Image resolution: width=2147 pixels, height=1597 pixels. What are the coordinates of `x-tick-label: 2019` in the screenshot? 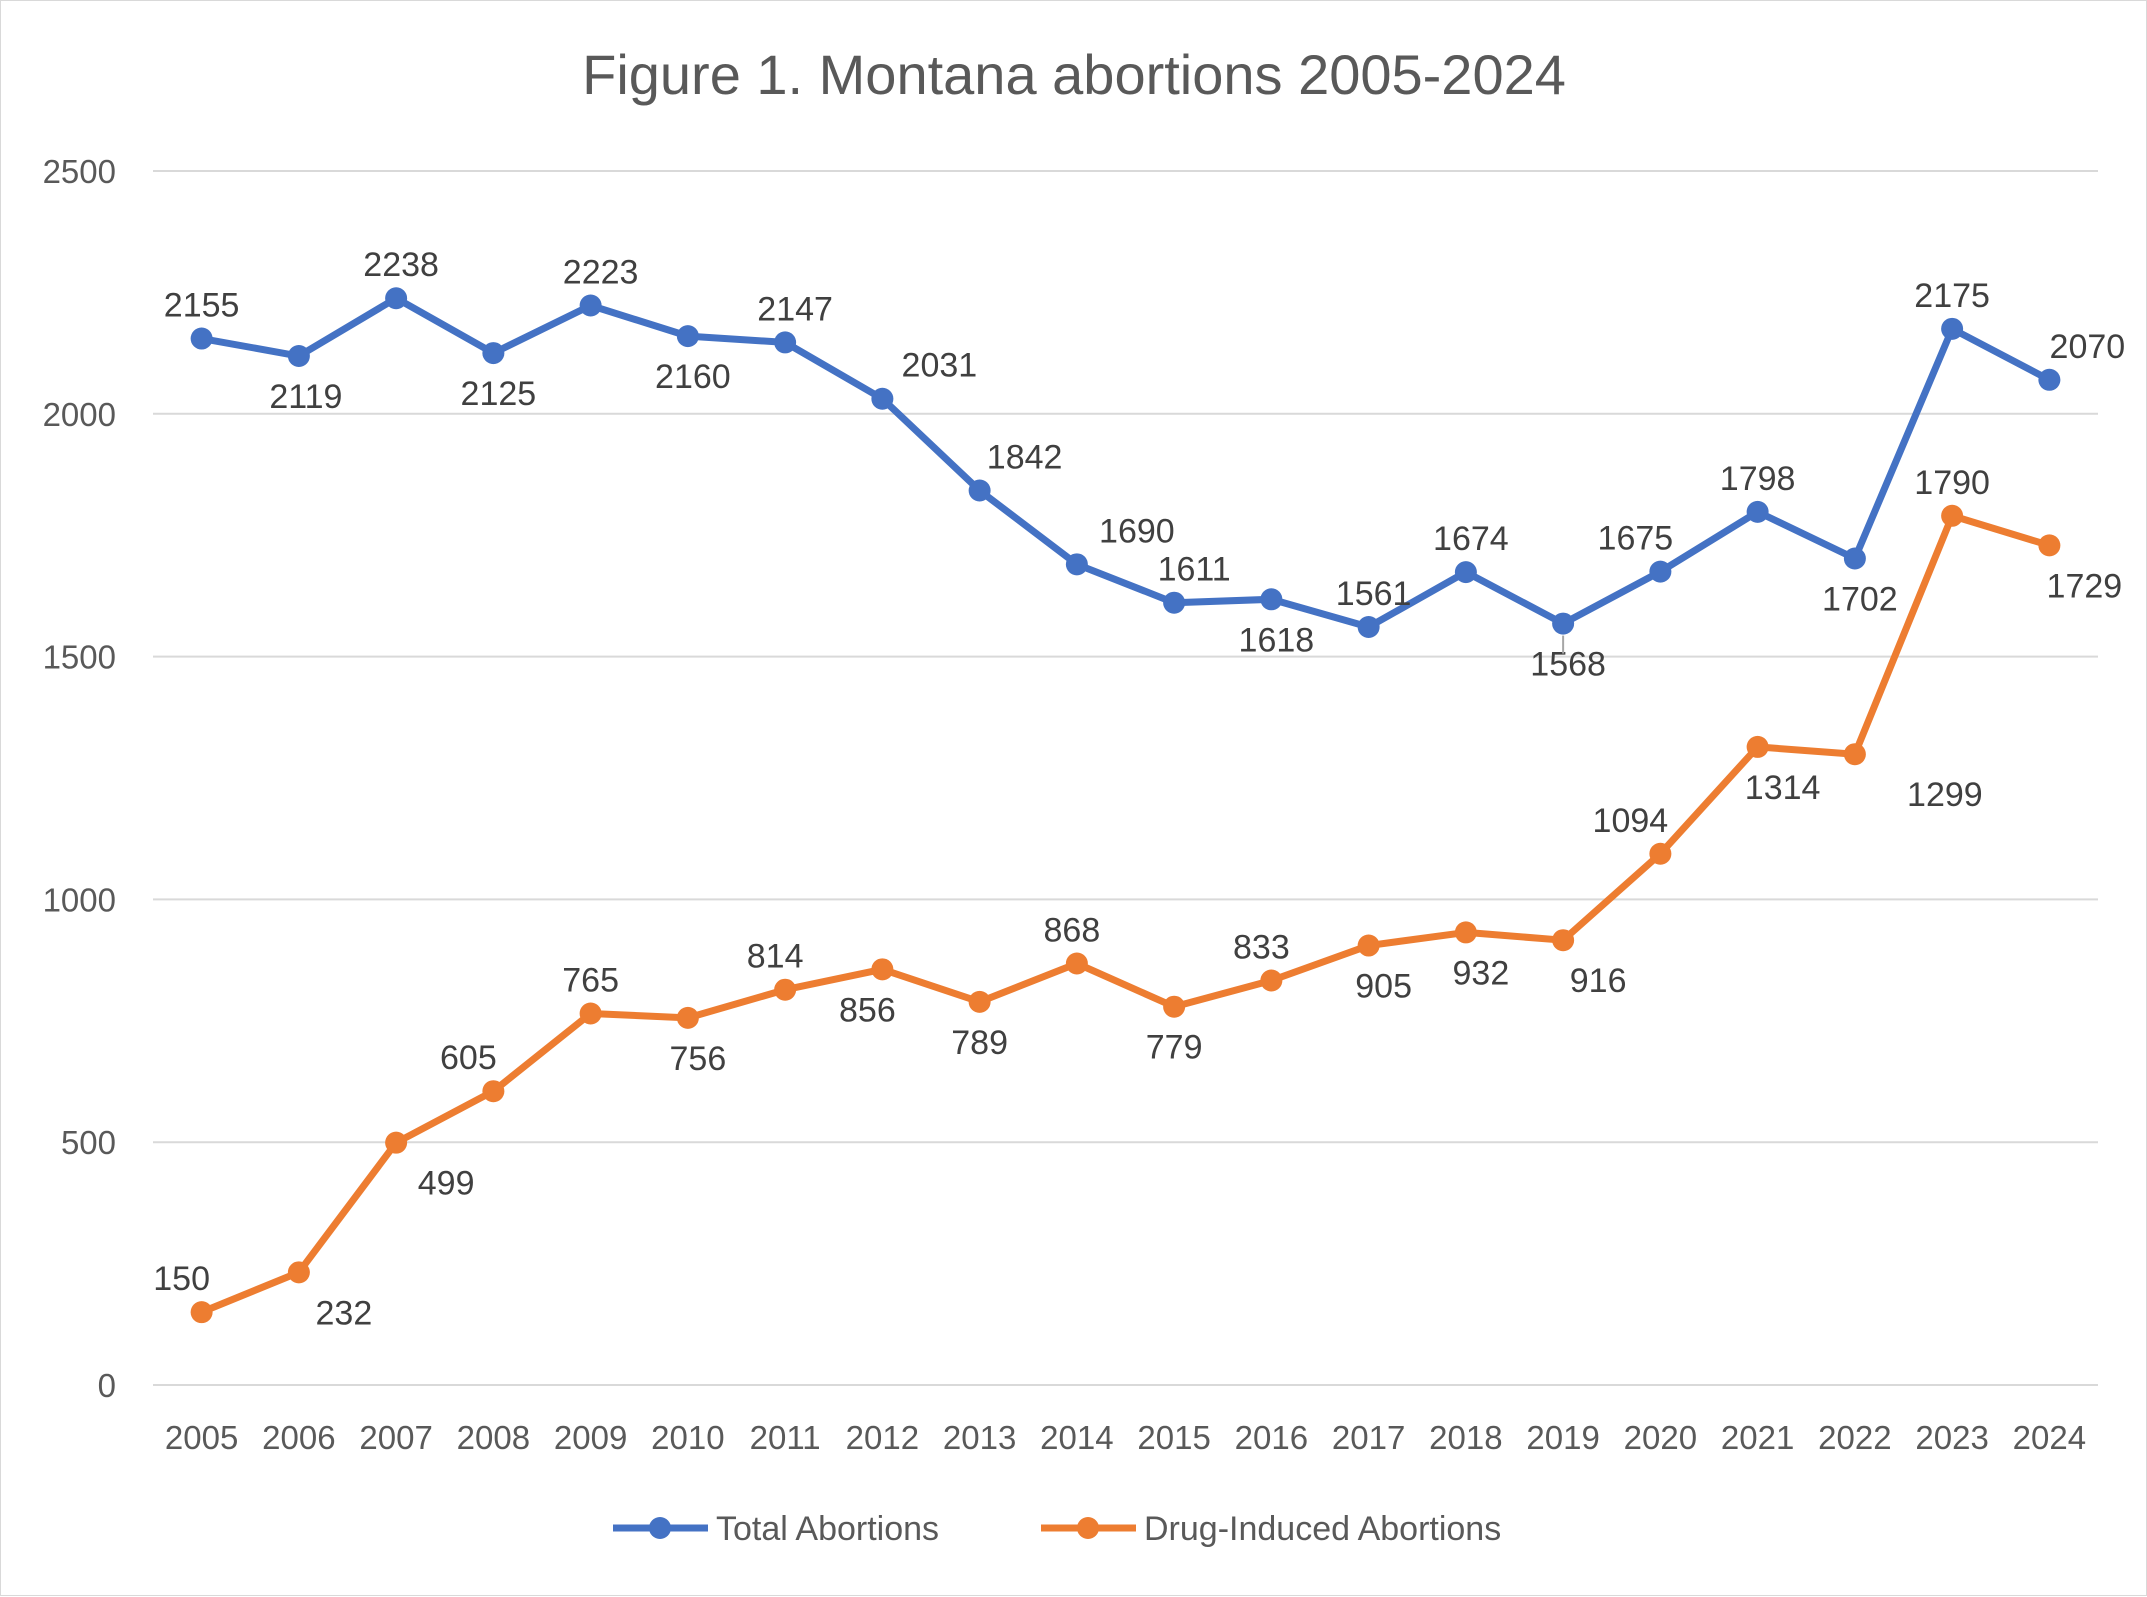 It's located at (1562, 1437).